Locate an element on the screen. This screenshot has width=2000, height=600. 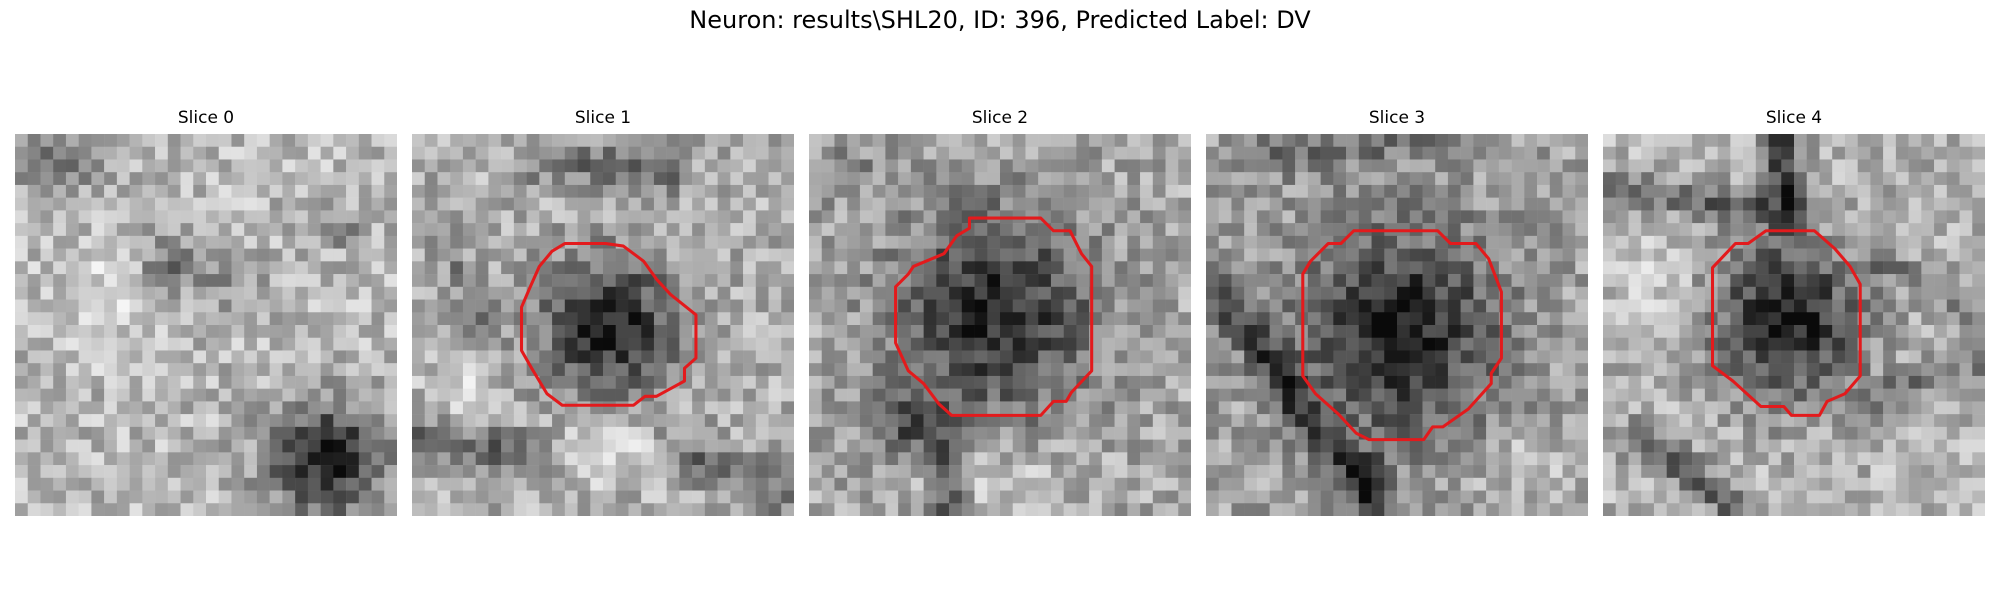
slice-panel-4: Slice 4 is located at coordinates (1794, 314).